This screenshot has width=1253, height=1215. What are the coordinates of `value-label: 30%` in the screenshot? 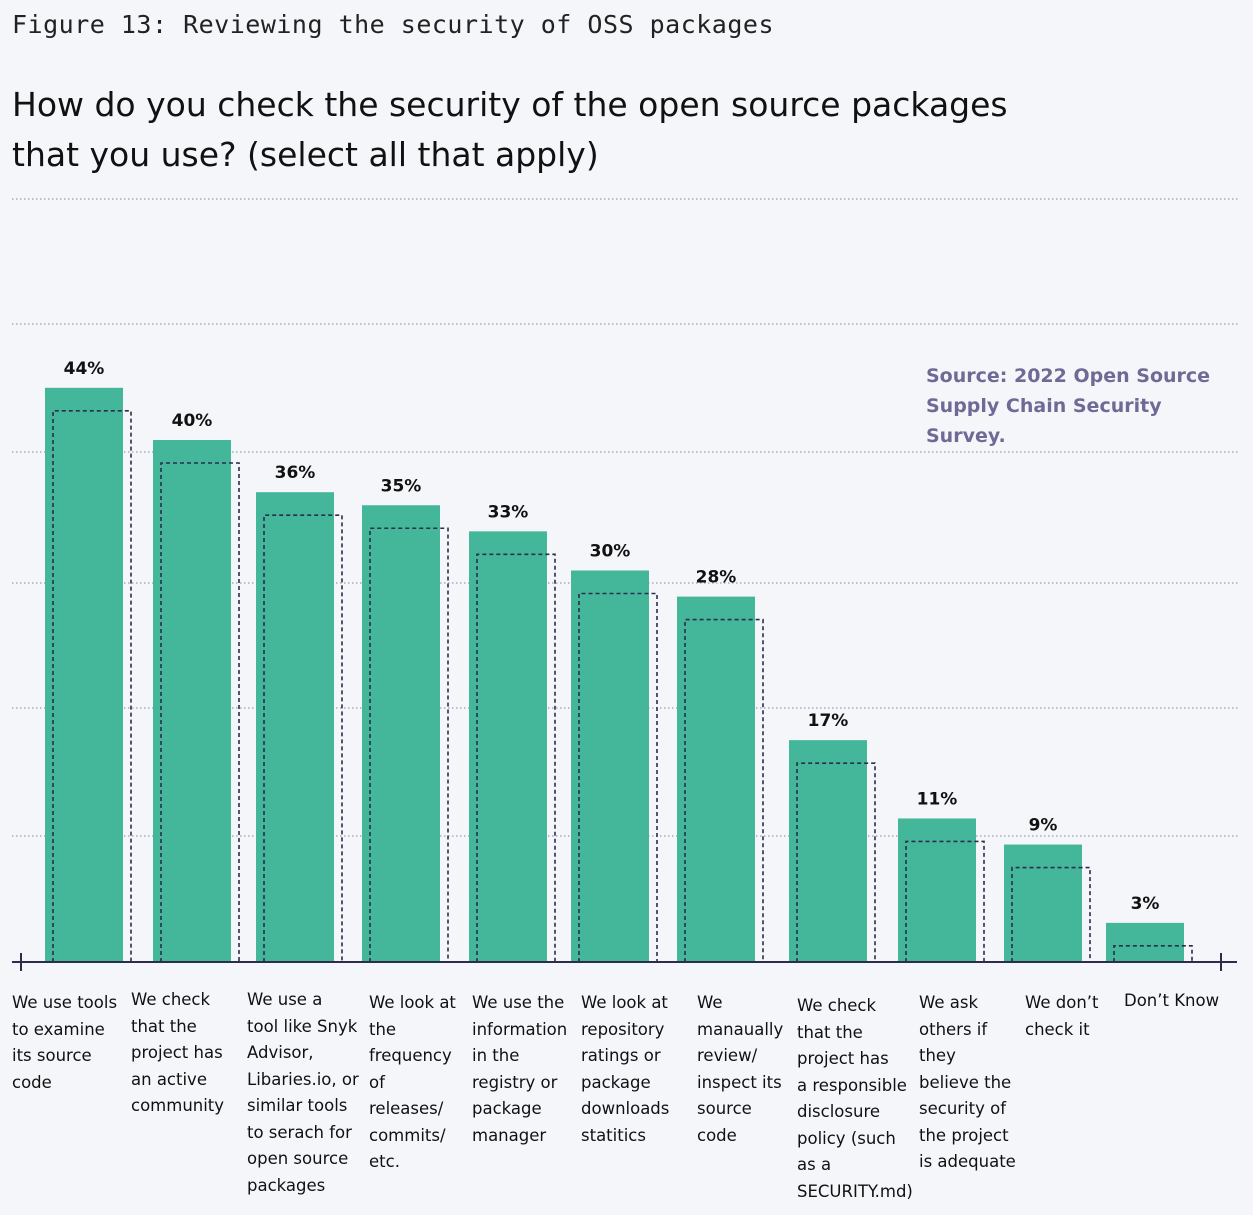 It's located at (610, 552).